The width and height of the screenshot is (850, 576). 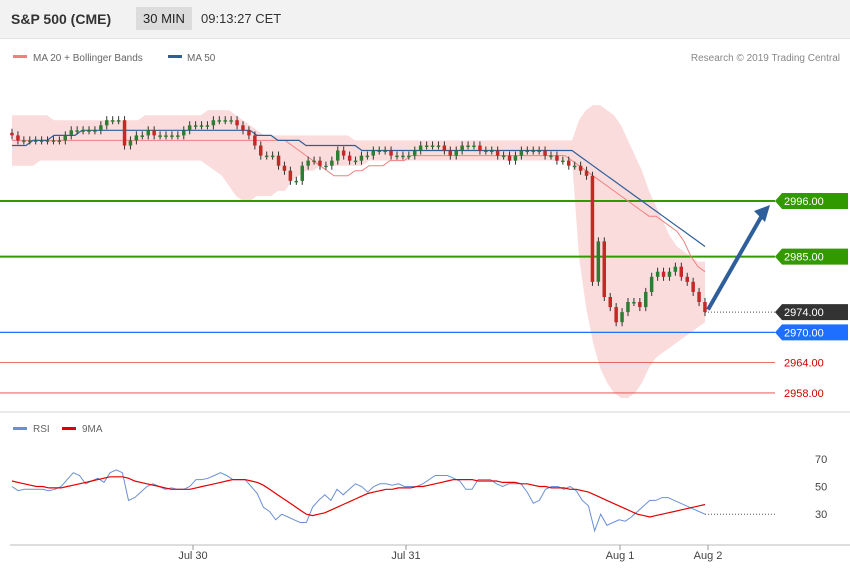 What do you see at coordinates (762, 214) in the screenshot?
I see `forecast-arrow-head` at bounding box center [762, 214].